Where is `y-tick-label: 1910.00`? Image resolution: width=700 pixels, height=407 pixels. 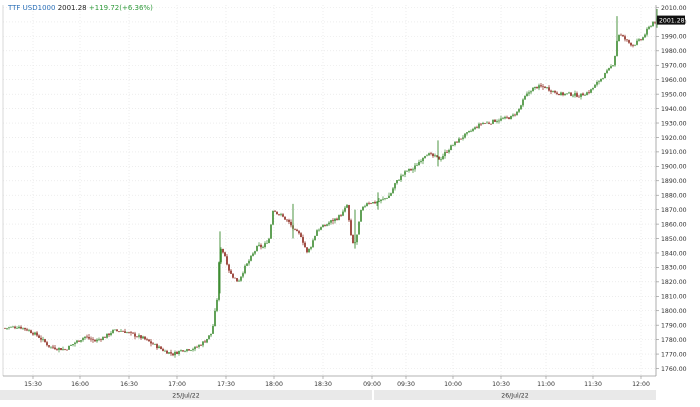
y-tick-label: 1910.00 is located at coordinates (674, 152).